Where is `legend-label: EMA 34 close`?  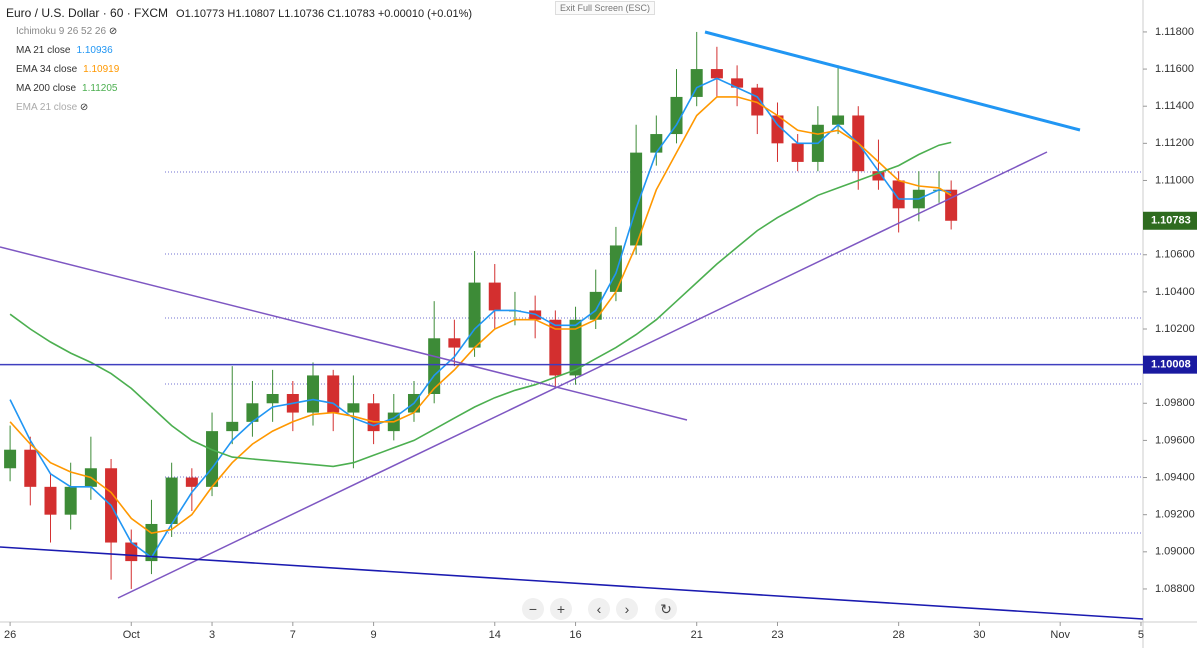
legend-label: EMA 34 close is located at coordinates (47, 69).